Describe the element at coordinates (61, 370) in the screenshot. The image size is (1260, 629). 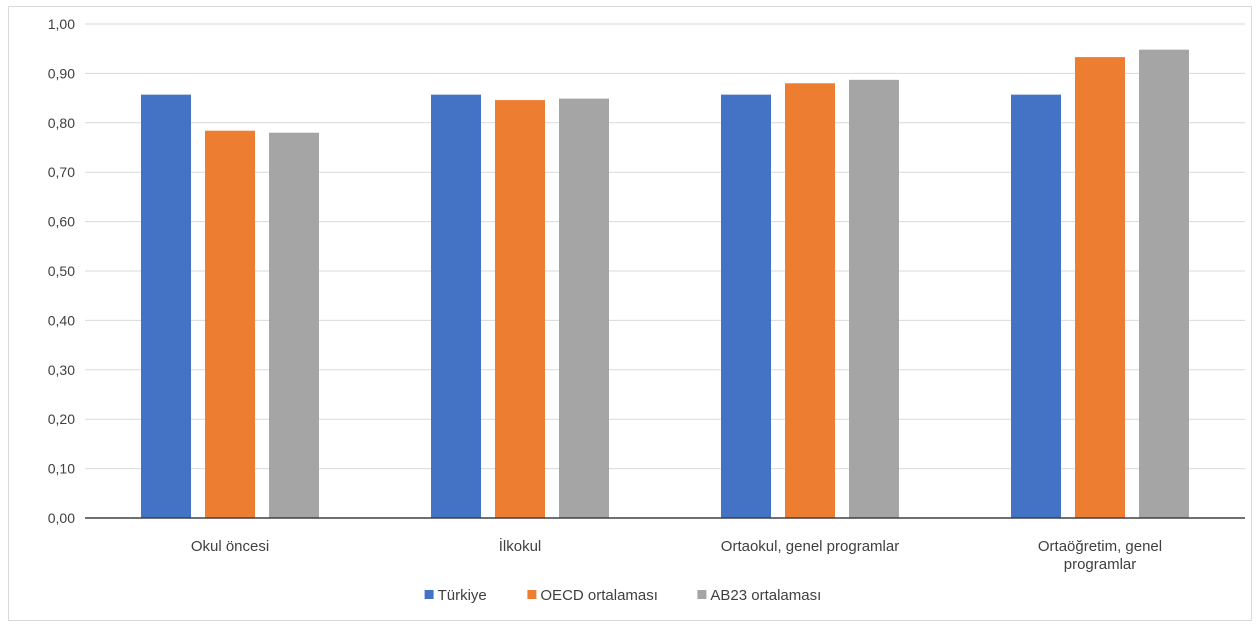
I see `y-tick-label: 0,30` at that location.